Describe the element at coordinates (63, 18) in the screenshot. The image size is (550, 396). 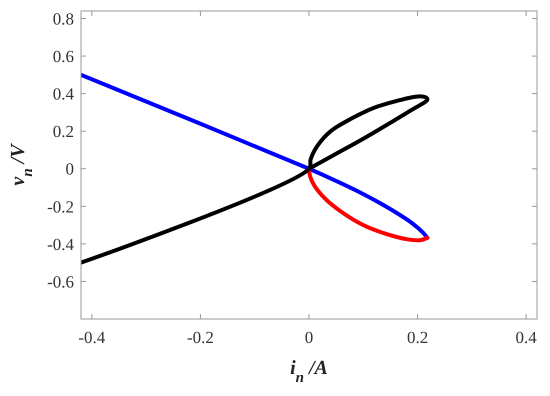
I see `y-tick-label: 0.8` at that location.